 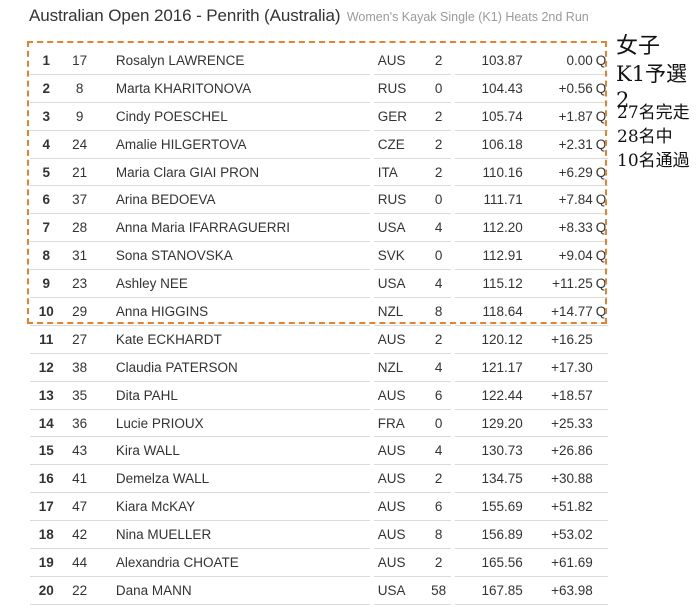 What do you see at coordinates (559, 395) in the screenshot?
I see `time-behind-cell: +18.57` at bounding box center [559, 395].